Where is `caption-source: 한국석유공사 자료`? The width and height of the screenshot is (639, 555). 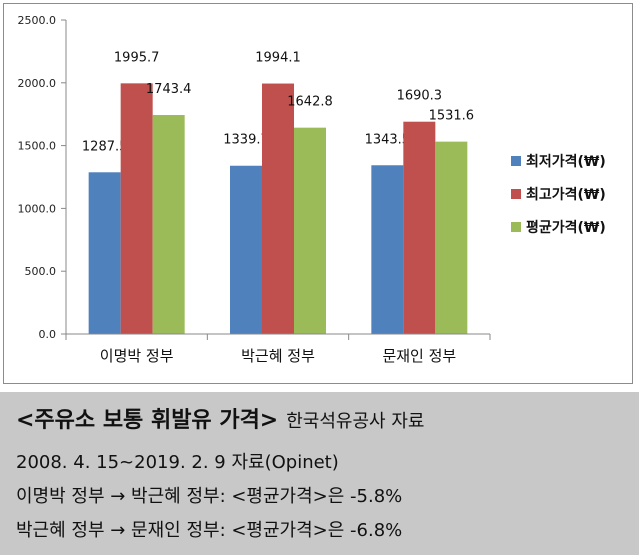
caption-source: 한국석유공사 자료 is located at coordinates (355, 421).